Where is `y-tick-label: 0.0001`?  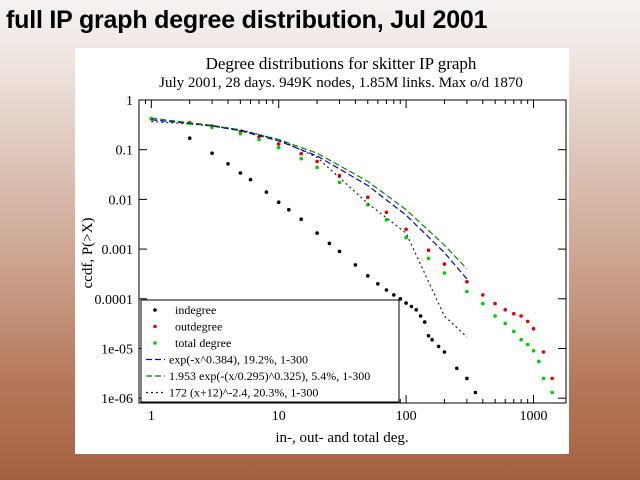 y-tick-label: 0.0001 is located at coordinates (114, 300).